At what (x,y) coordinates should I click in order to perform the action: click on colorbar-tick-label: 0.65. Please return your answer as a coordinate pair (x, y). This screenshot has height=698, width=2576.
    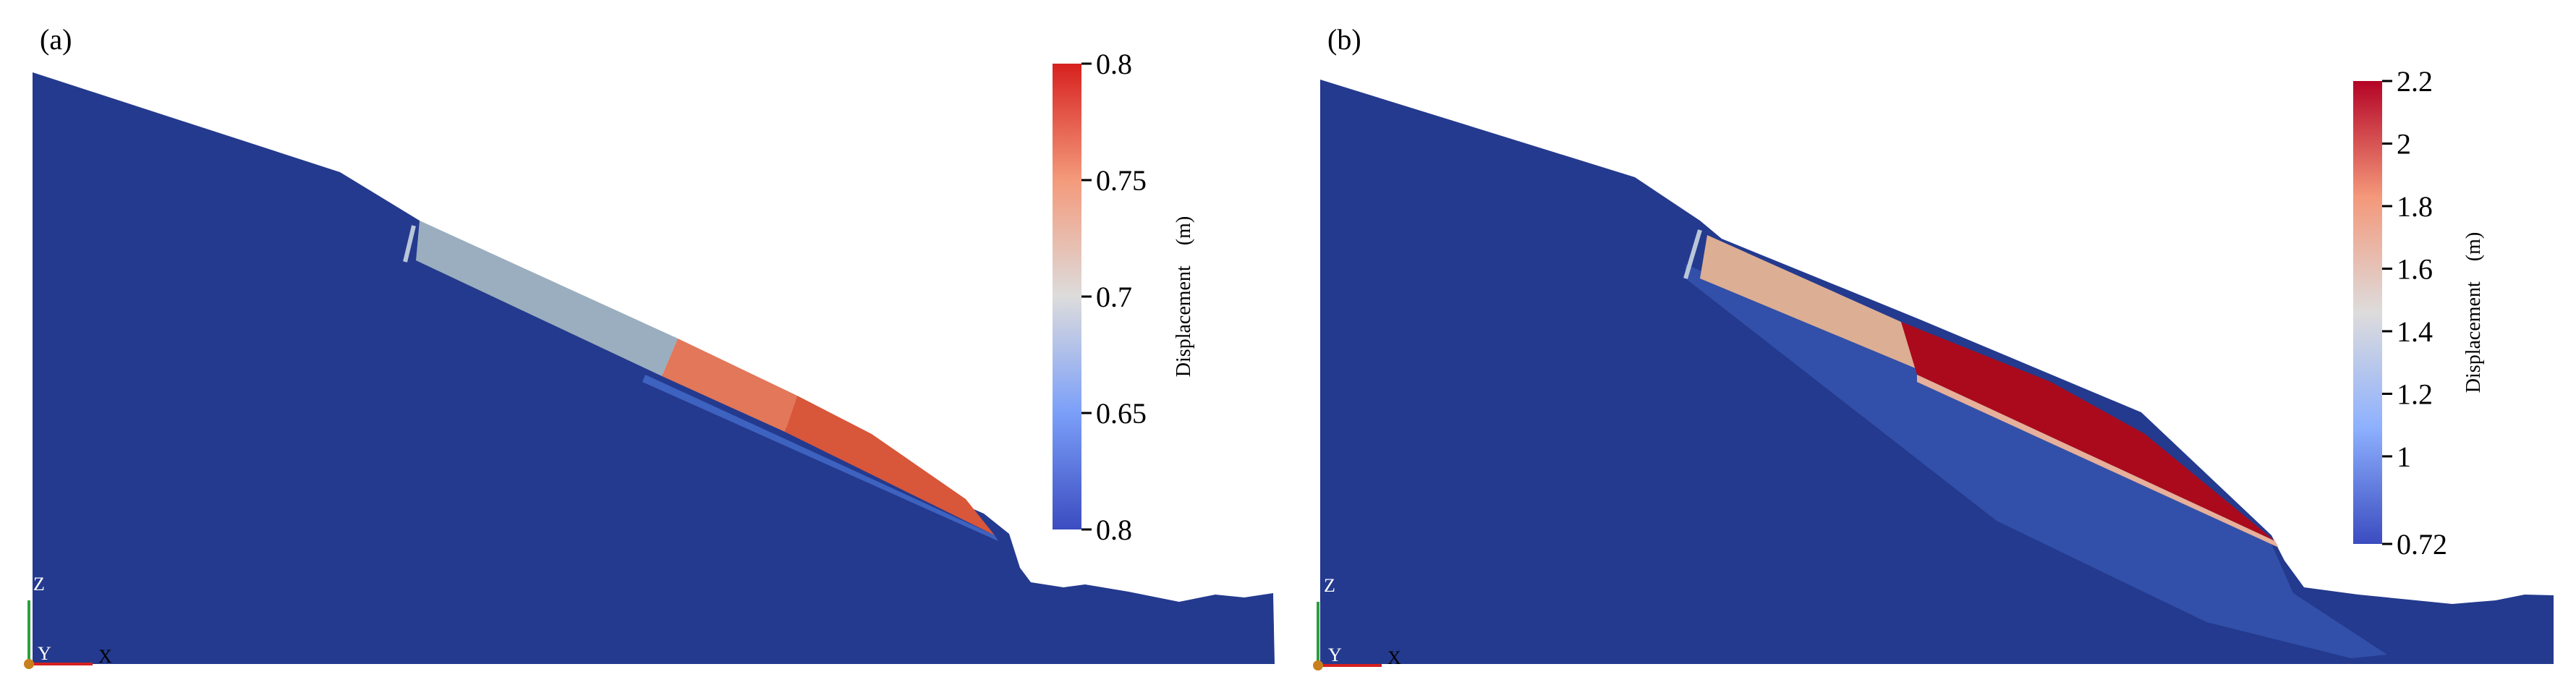
    Looking at the image, I should click on (1121, 413).